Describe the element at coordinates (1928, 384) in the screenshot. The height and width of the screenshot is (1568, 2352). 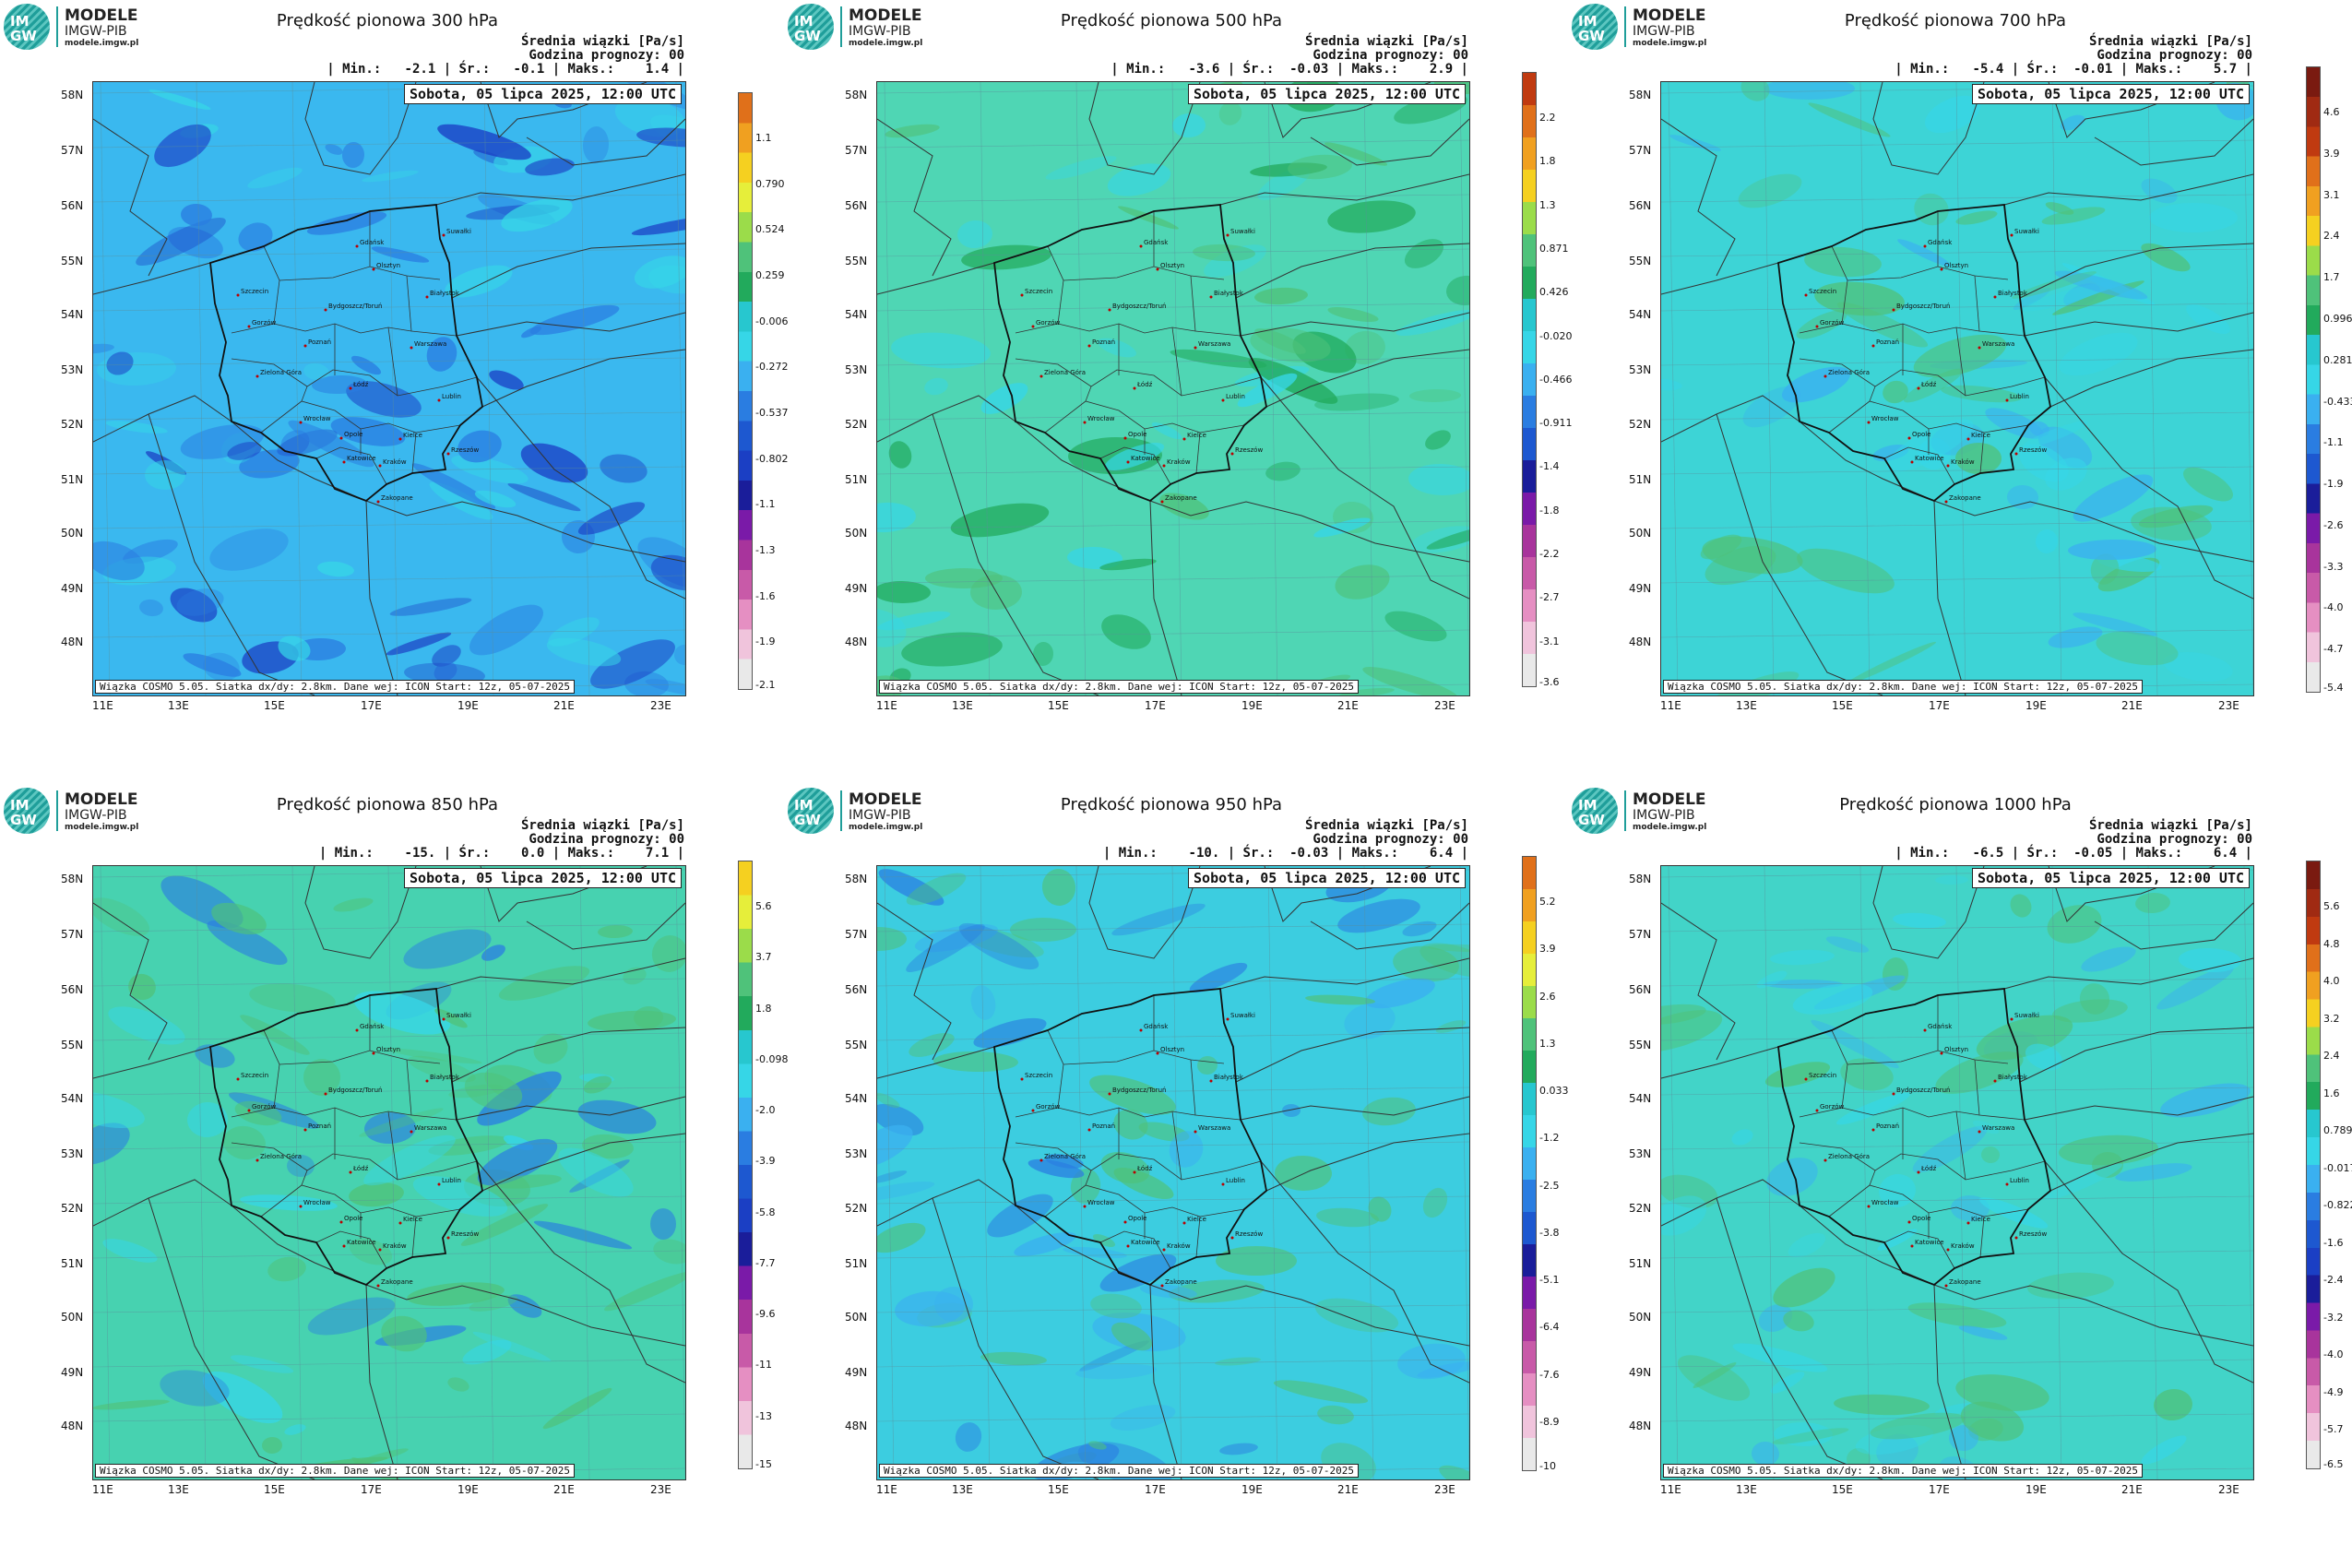
I see `city-label: Łódź` at that location.